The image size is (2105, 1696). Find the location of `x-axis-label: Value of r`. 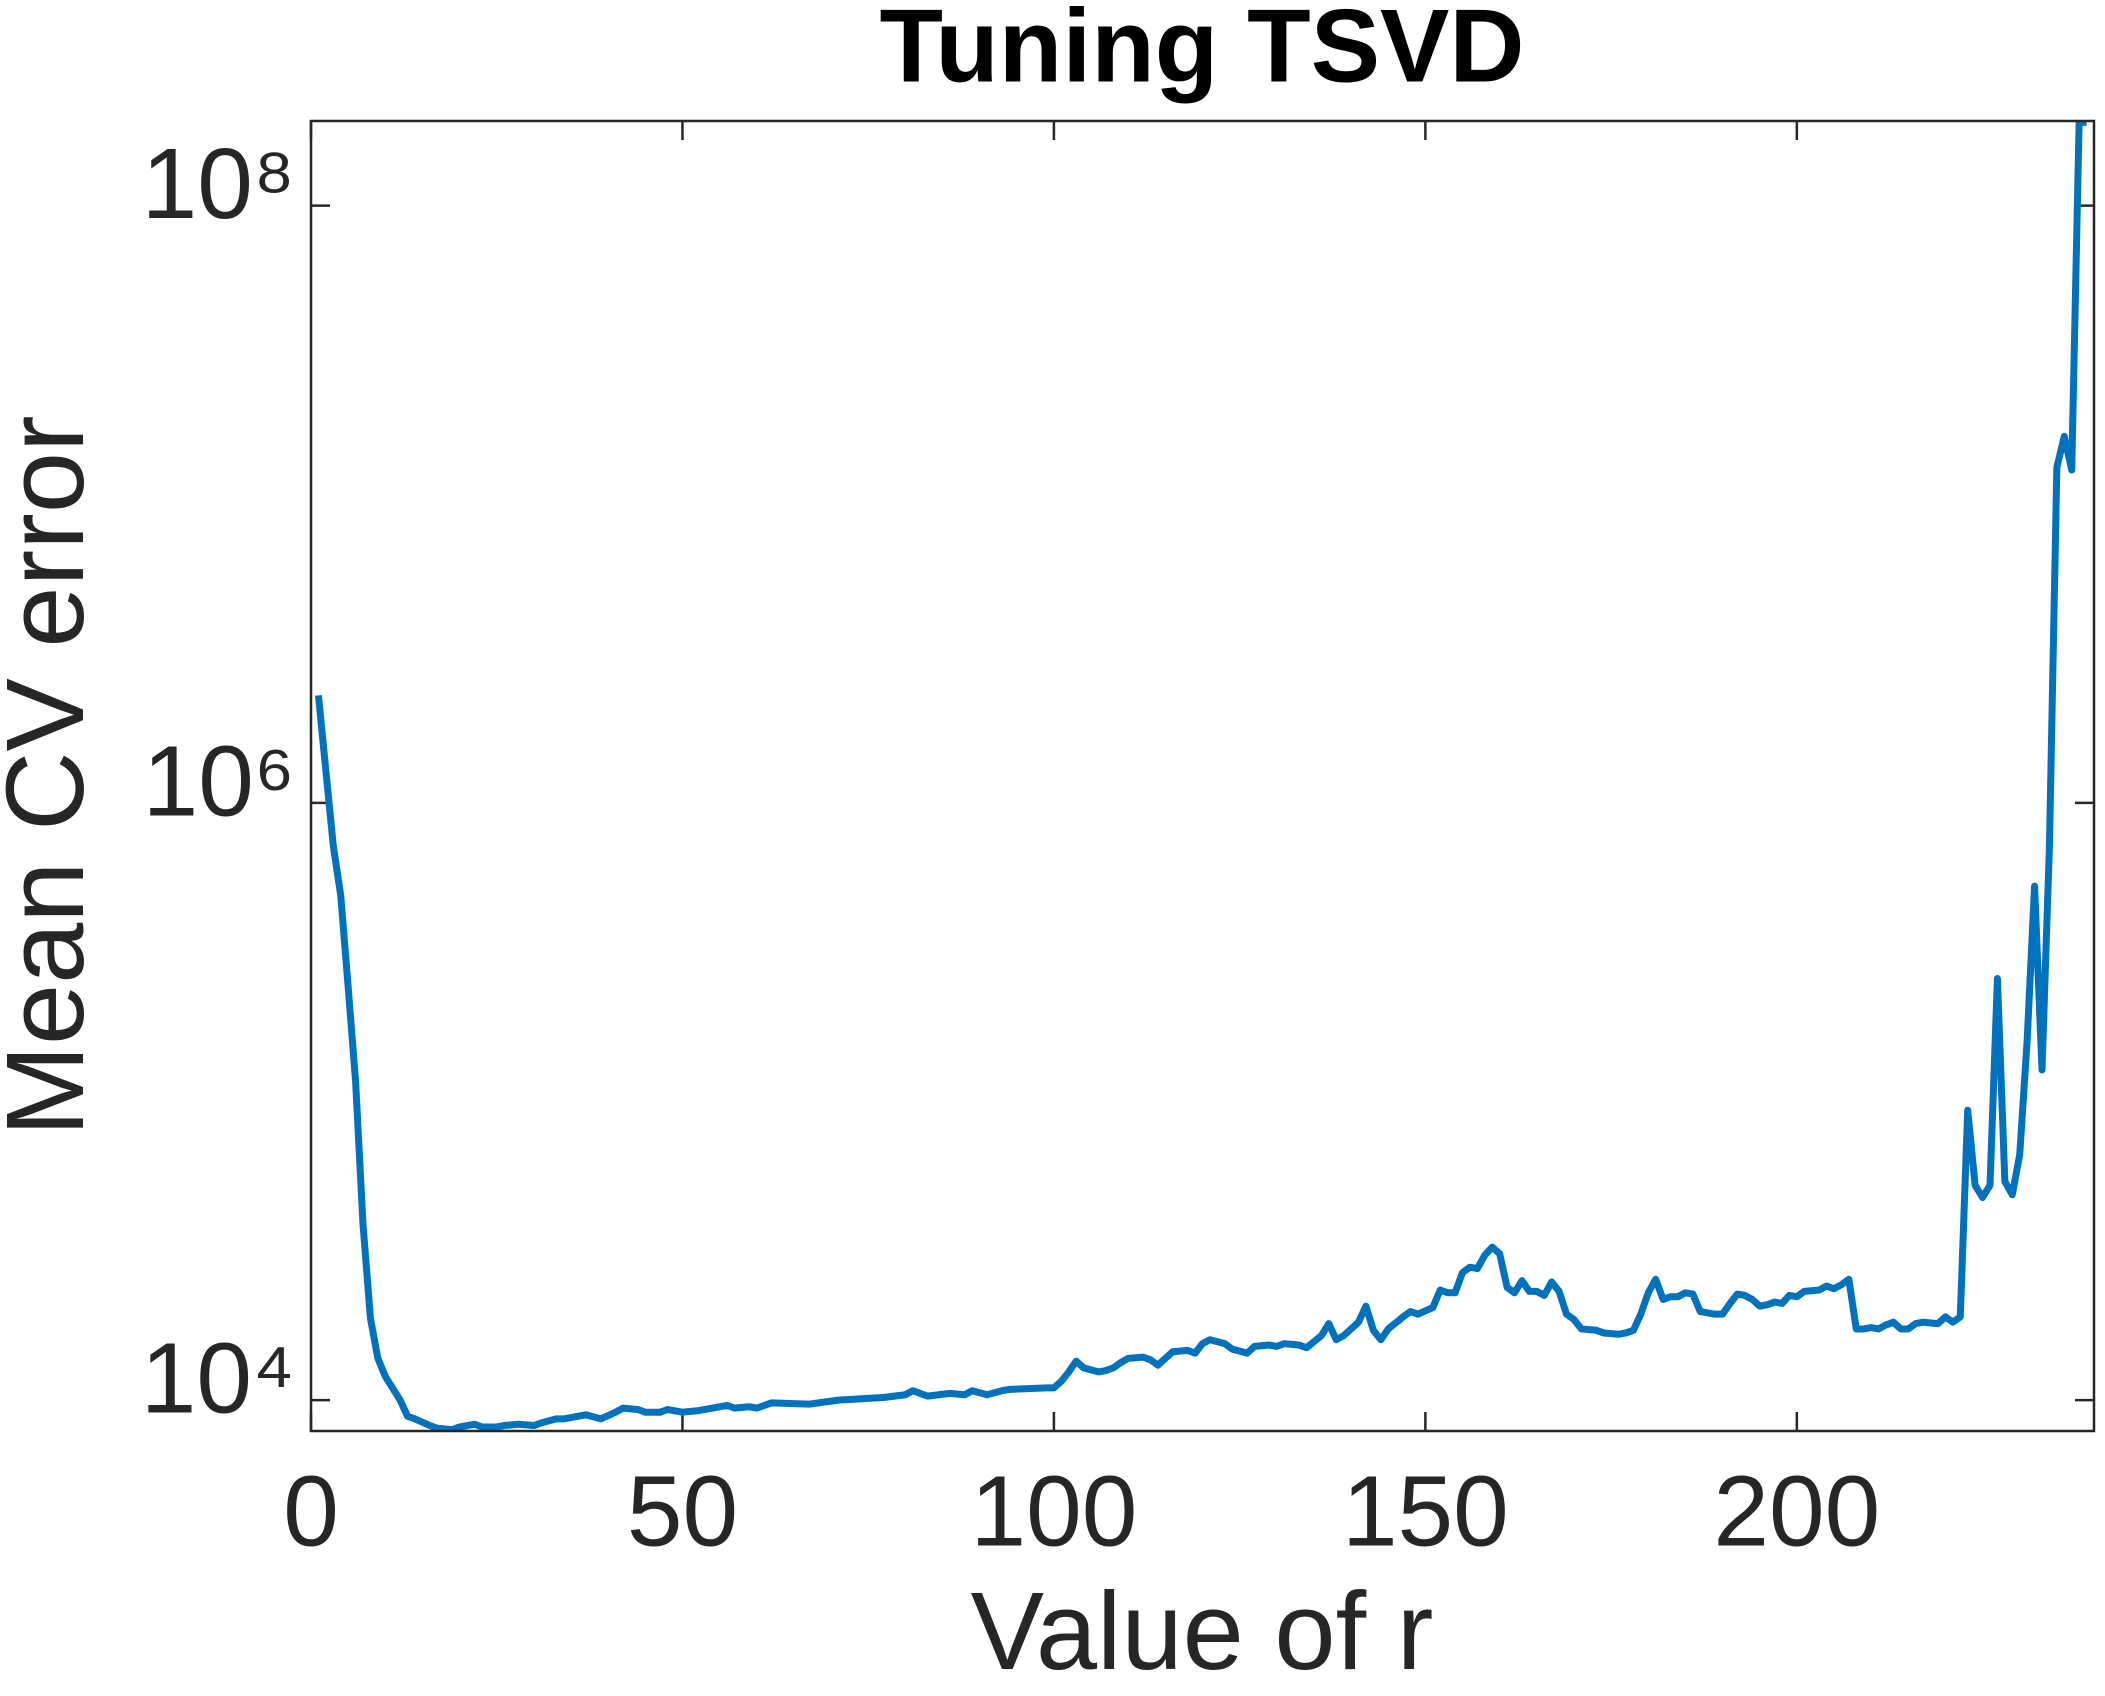

x-axis-label: Value of r is located at coordinates (1202, 1631).